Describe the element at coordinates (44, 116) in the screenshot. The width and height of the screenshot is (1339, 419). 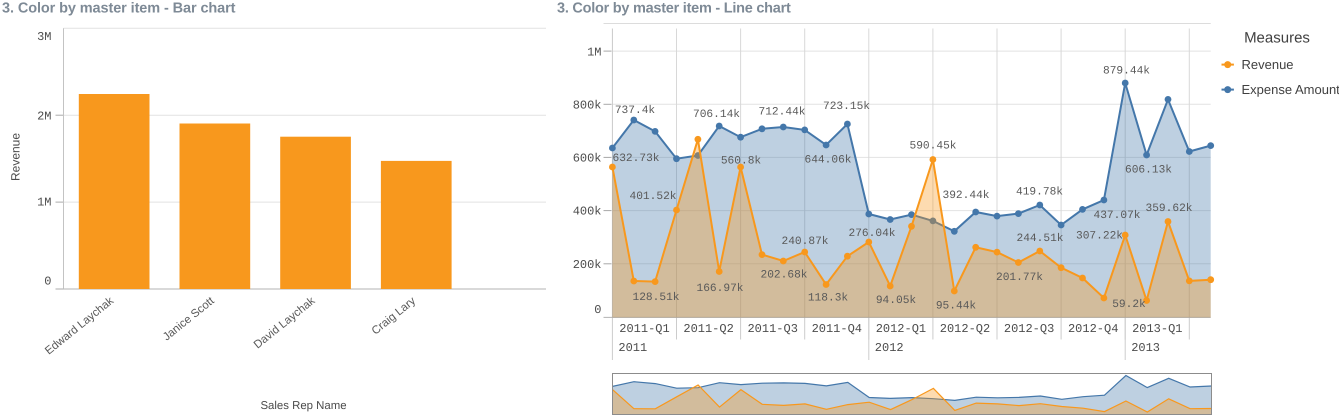
I see `svg-text: 2M` at that location.